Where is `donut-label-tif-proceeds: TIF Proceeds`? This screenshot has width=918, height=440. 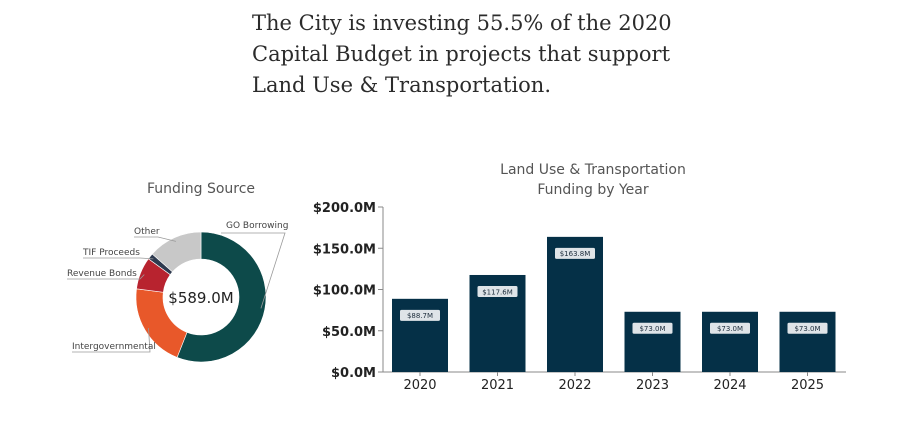
donut-label-tif-proceeds: TIF Proceeds is located at coordinates (111, 253).